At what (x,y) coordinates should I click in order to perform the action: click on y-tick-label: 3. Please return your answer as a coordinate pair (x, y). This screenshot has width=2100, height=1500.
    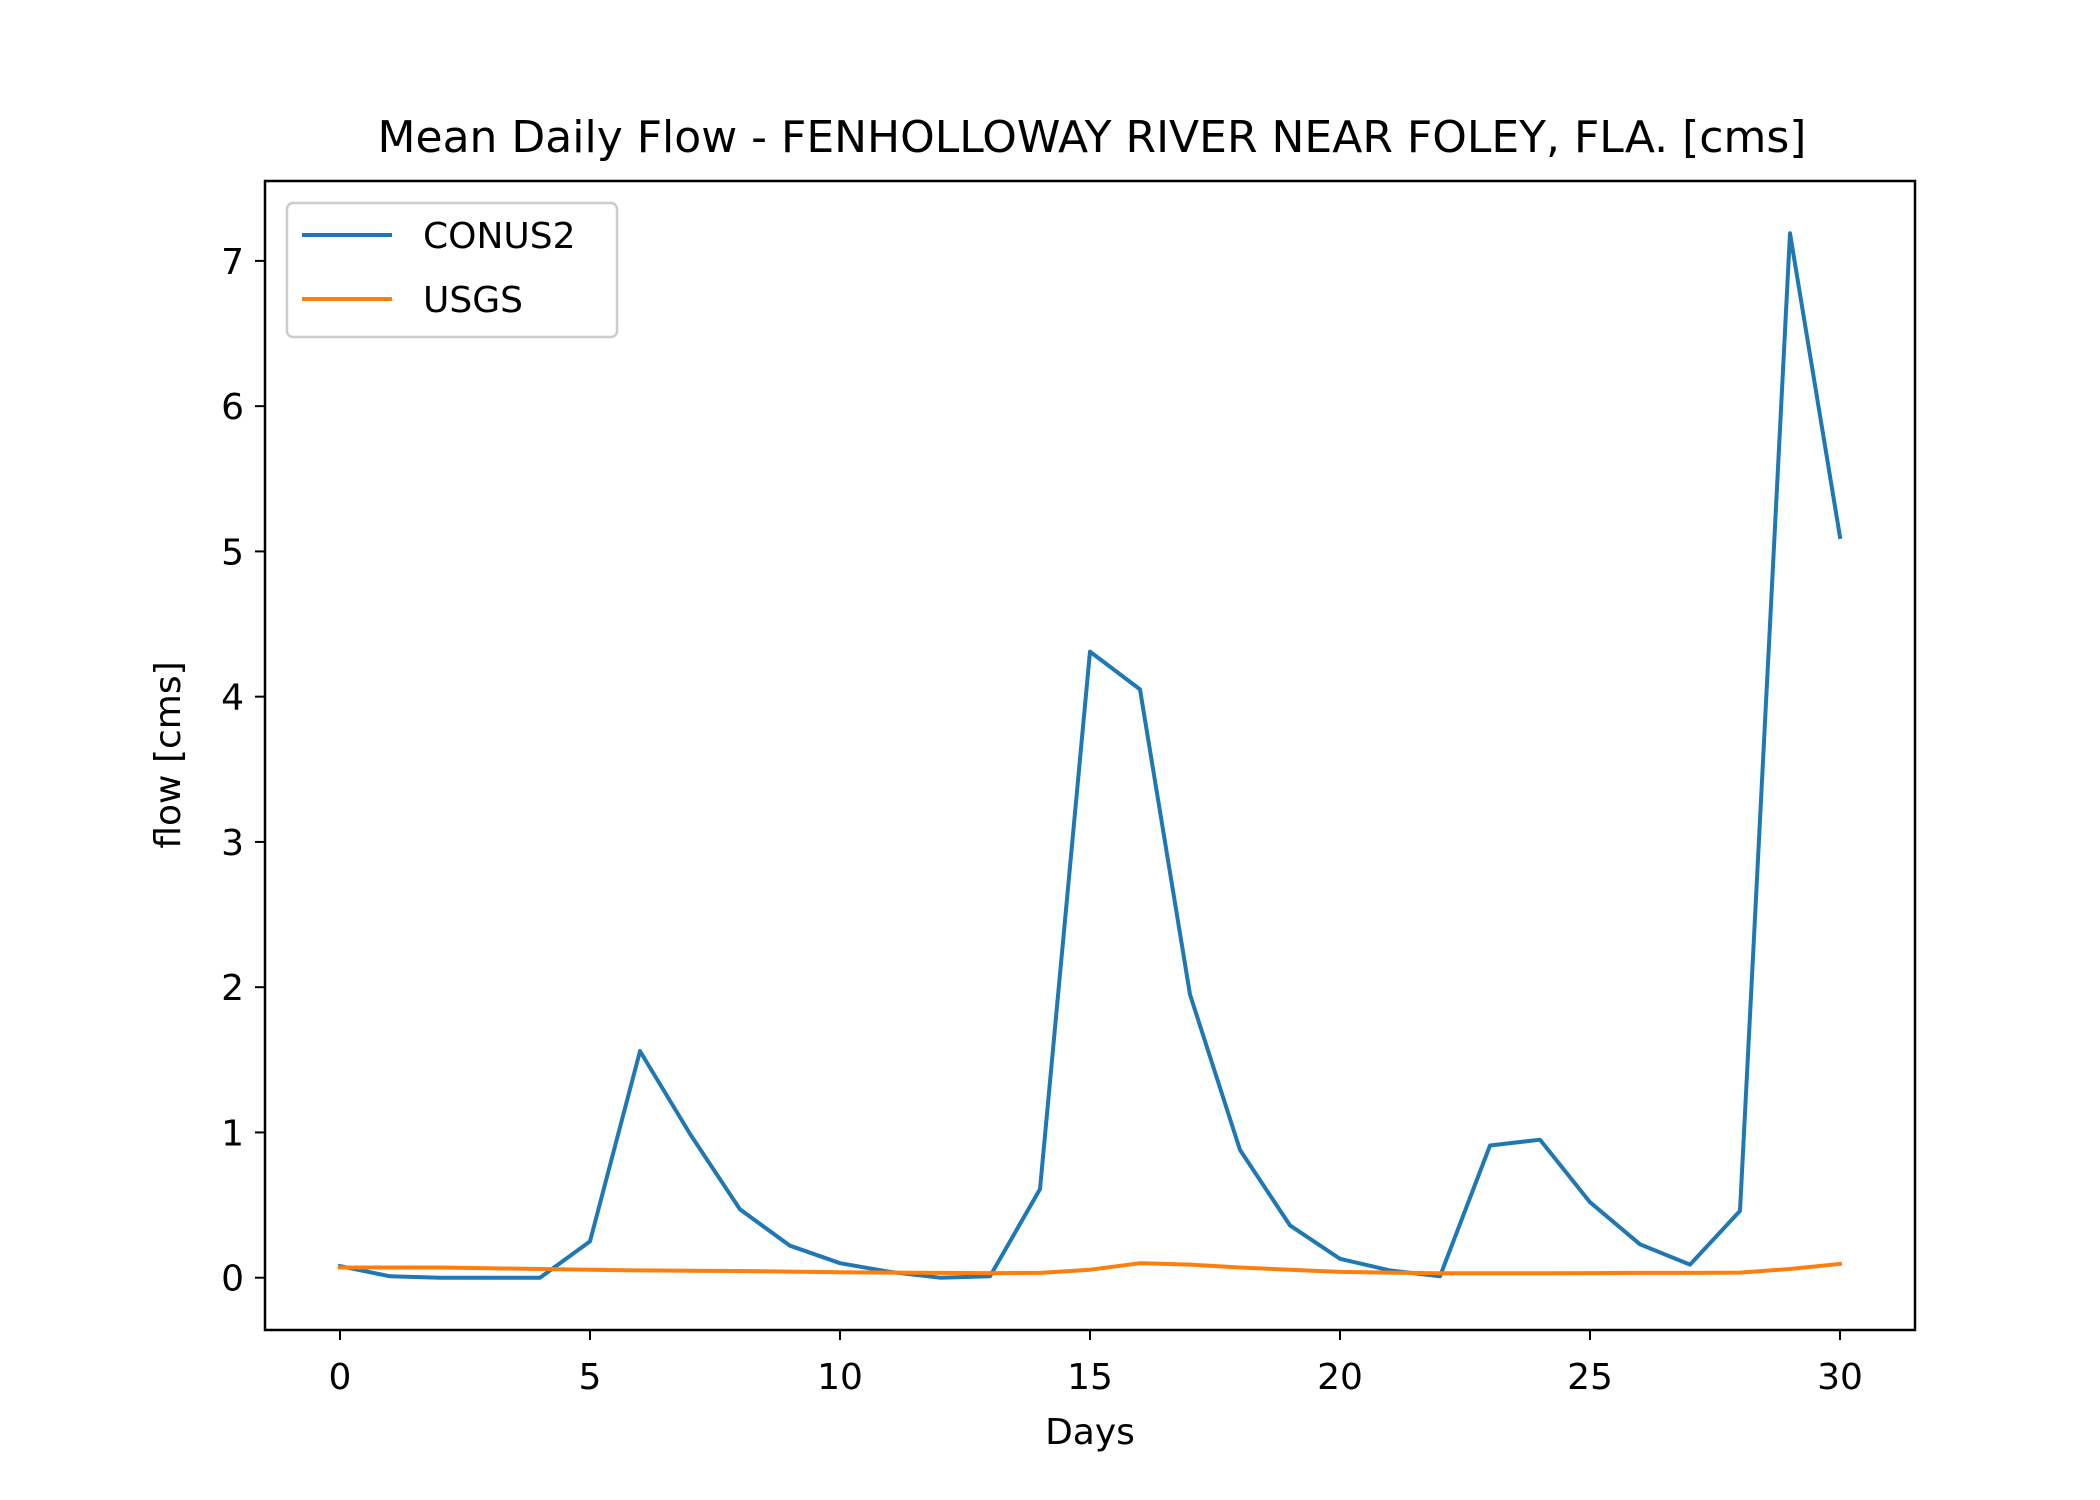
    Looking at the image, I should click on (232, 843).